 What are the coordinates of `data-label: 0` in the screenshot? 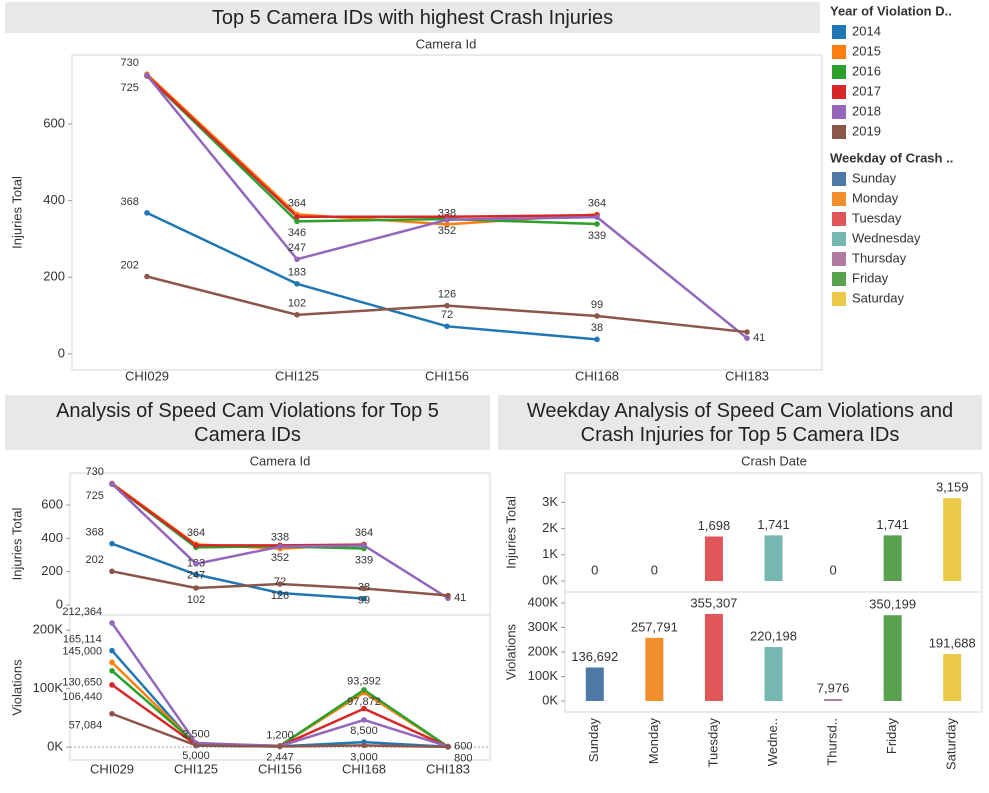 It's located at (594, 569).